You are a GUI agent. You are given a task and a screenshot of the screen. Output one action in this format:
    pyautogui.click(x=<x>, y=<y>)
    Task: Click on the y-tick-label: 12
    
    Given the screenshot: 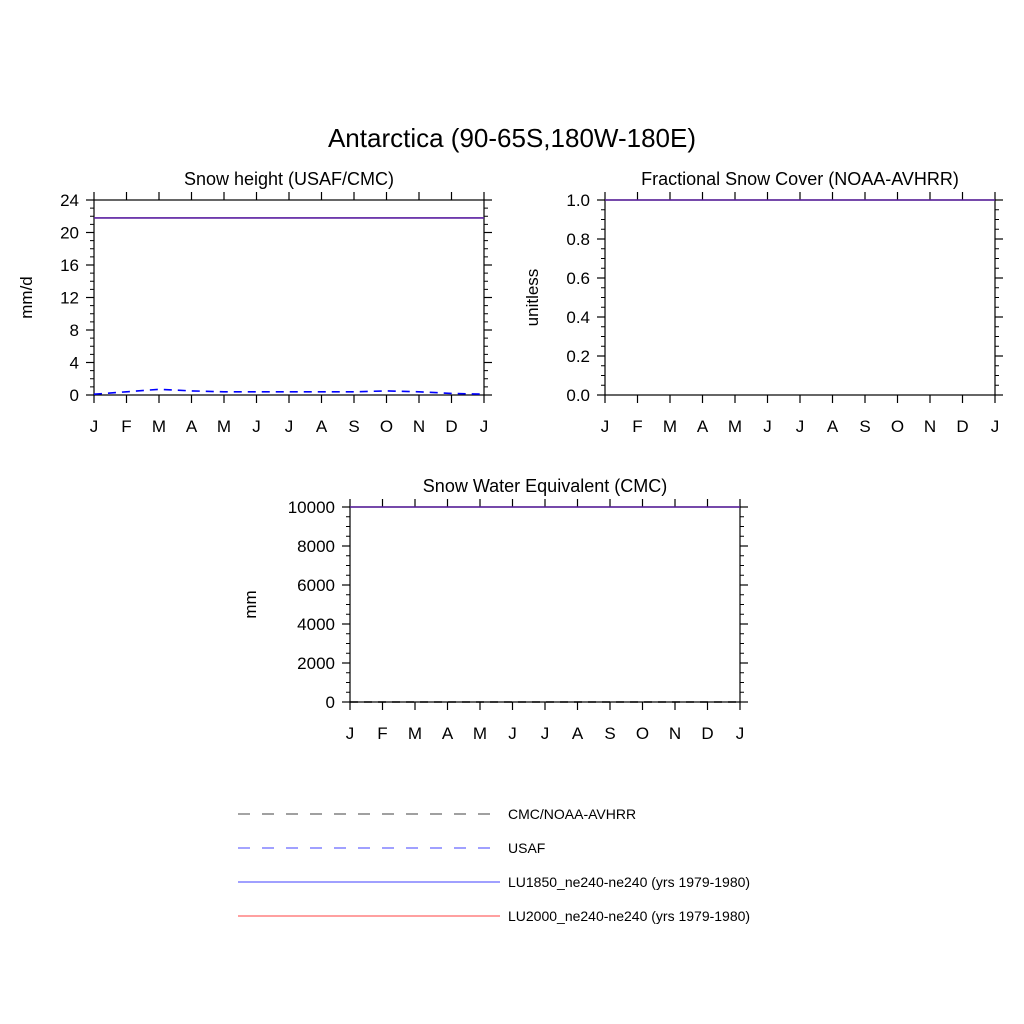 What is the action you would take?
    pyautogui.click(x=69, y=298)
    